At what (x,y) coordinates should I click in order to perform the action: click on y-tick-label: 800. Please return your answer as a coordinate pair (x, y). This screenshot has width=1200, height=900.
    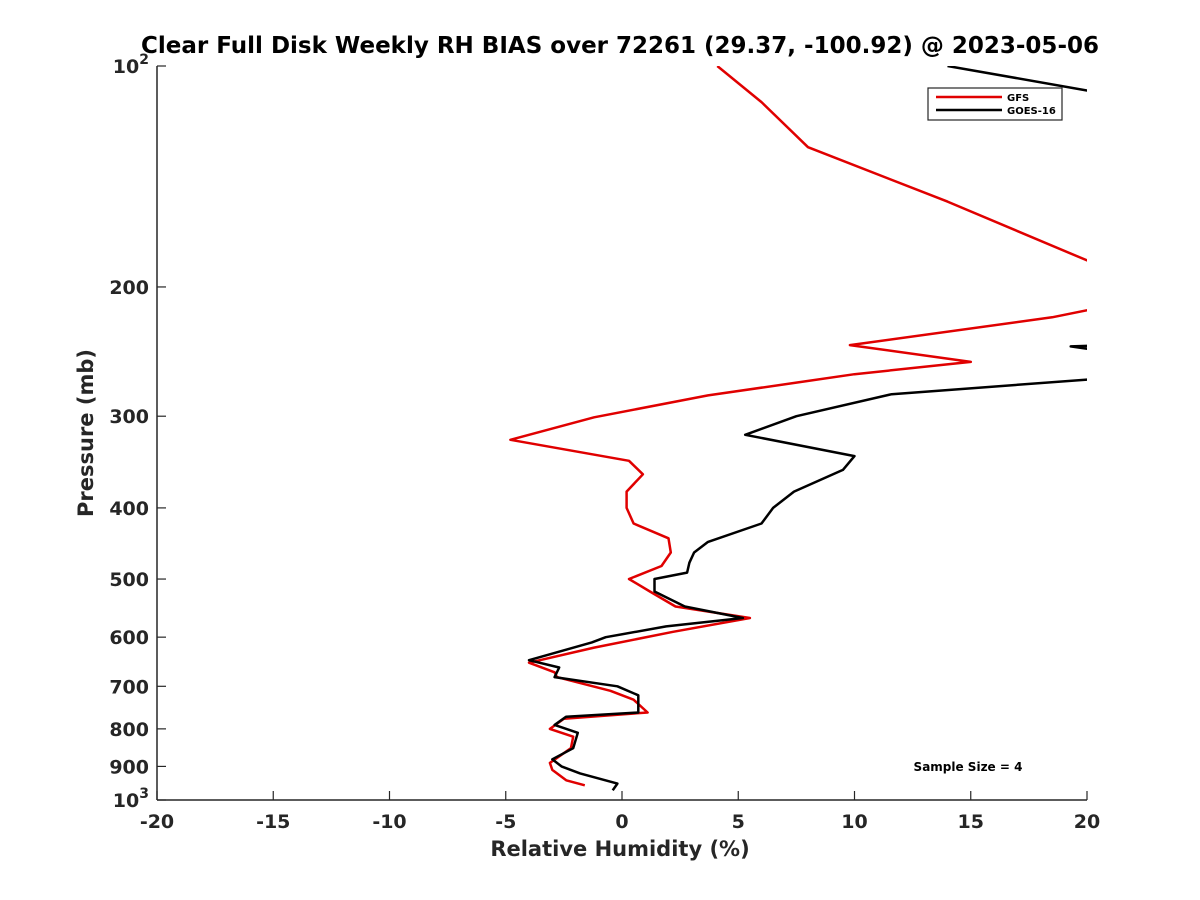
    Looking at the image, I should click on (129, 730).